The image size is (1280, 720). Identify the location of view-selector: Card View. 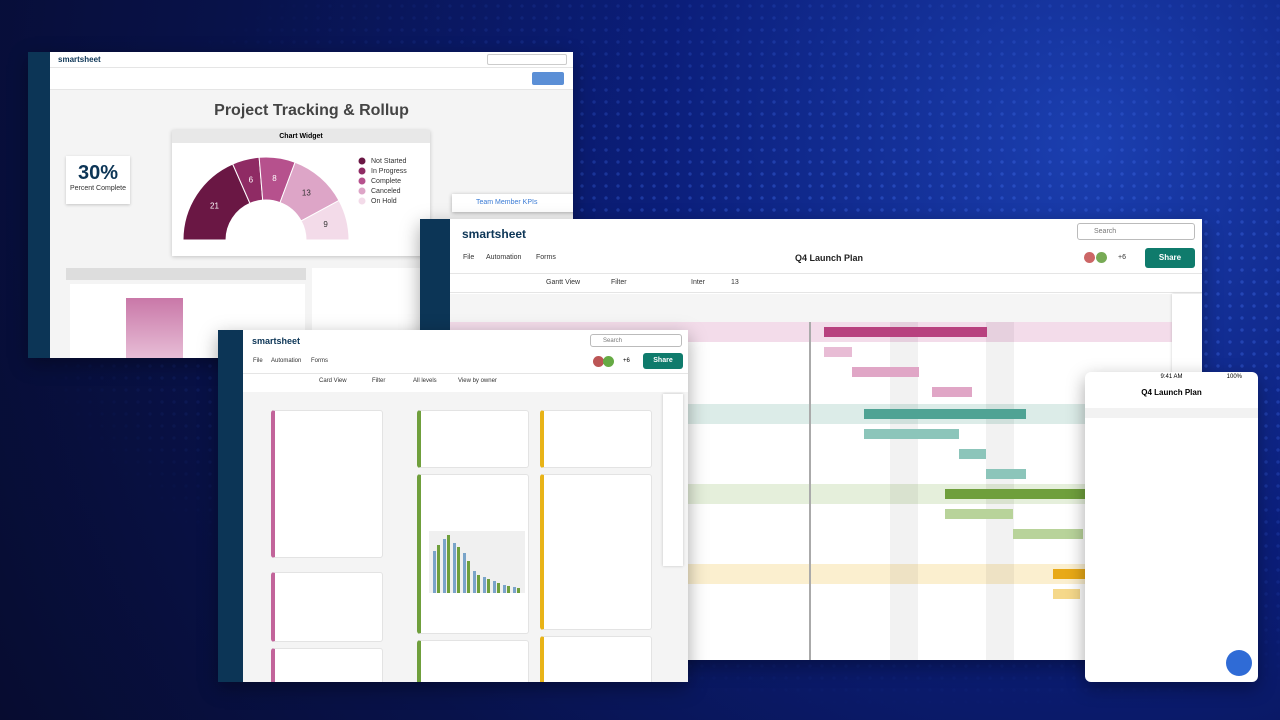
(333, 381).